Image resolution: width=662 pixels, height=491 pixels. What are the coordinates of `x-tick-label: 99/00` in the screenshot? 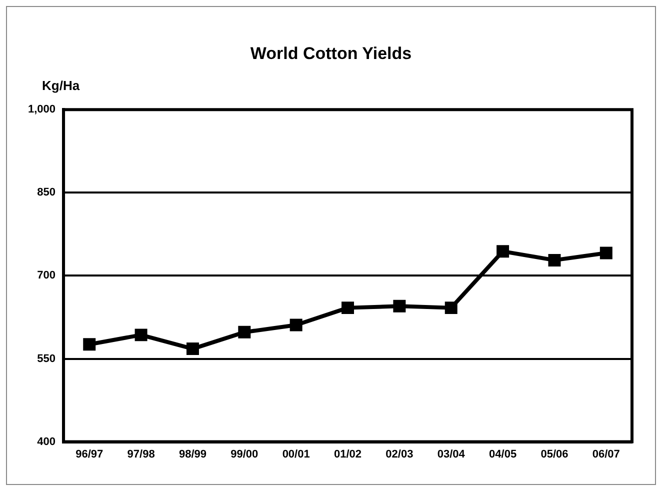 It's located at (244, 454).